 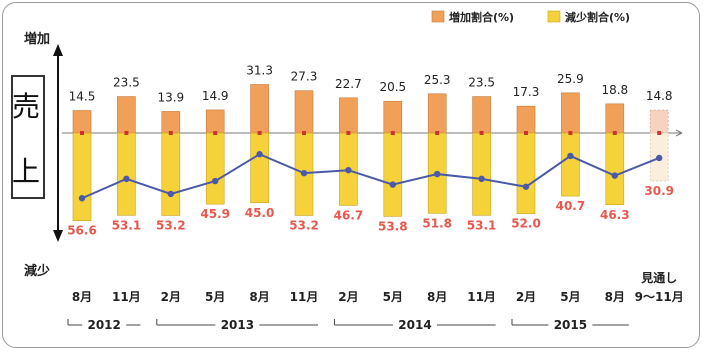 I want to click on increase-value-label: 31.3, so click(x=259, y=70).